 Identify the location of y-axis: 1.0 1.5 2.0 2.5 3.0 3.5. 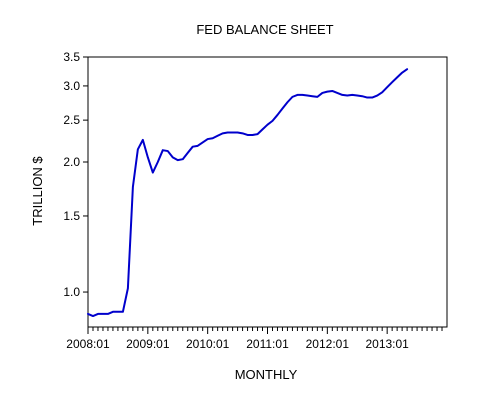
(75, 174).